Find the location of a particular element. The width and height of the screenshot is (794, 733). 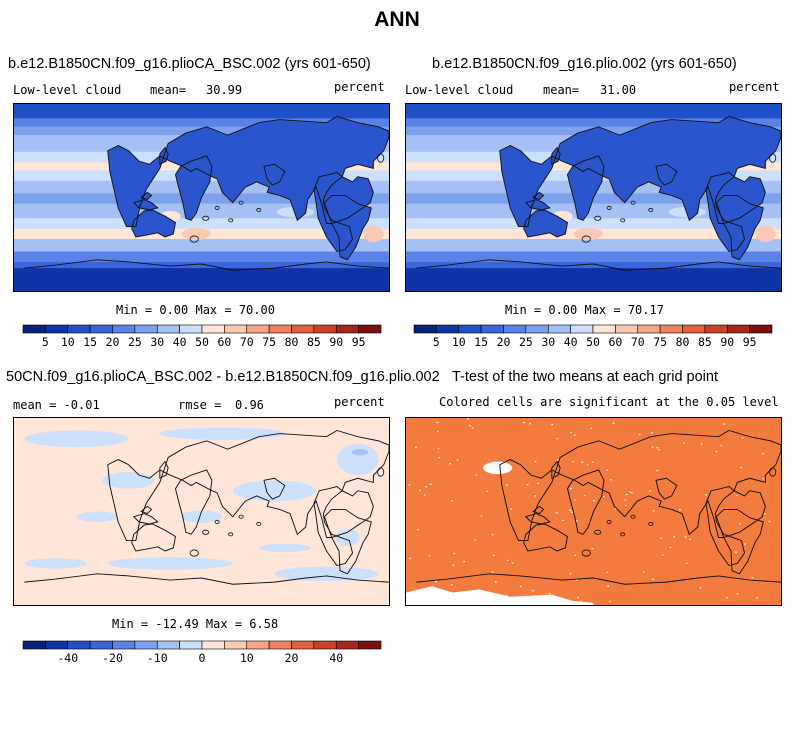

panel-3-colorbar-tick-label: 40 is located at coordinates (336, 657).